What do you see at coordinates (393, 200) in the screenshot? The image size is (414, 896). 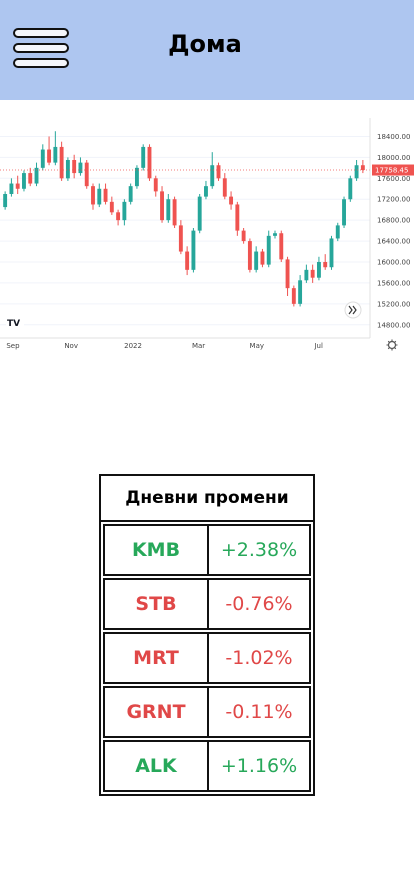 I see `price-tick-label: 17200.00` at bounding box center [393, 200].